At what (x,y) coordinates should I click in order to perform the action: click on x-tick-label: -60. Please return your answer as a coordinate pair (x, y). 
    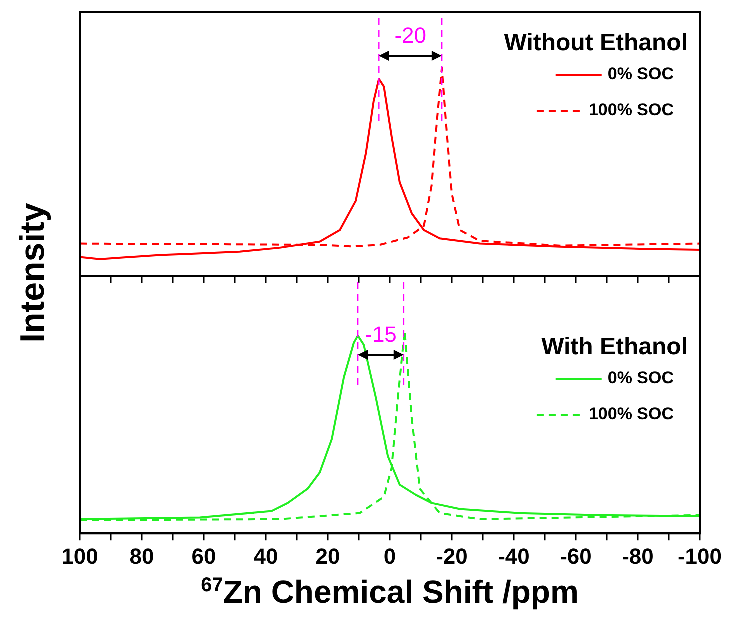
    Looking at the image, I should click on (576, 556).